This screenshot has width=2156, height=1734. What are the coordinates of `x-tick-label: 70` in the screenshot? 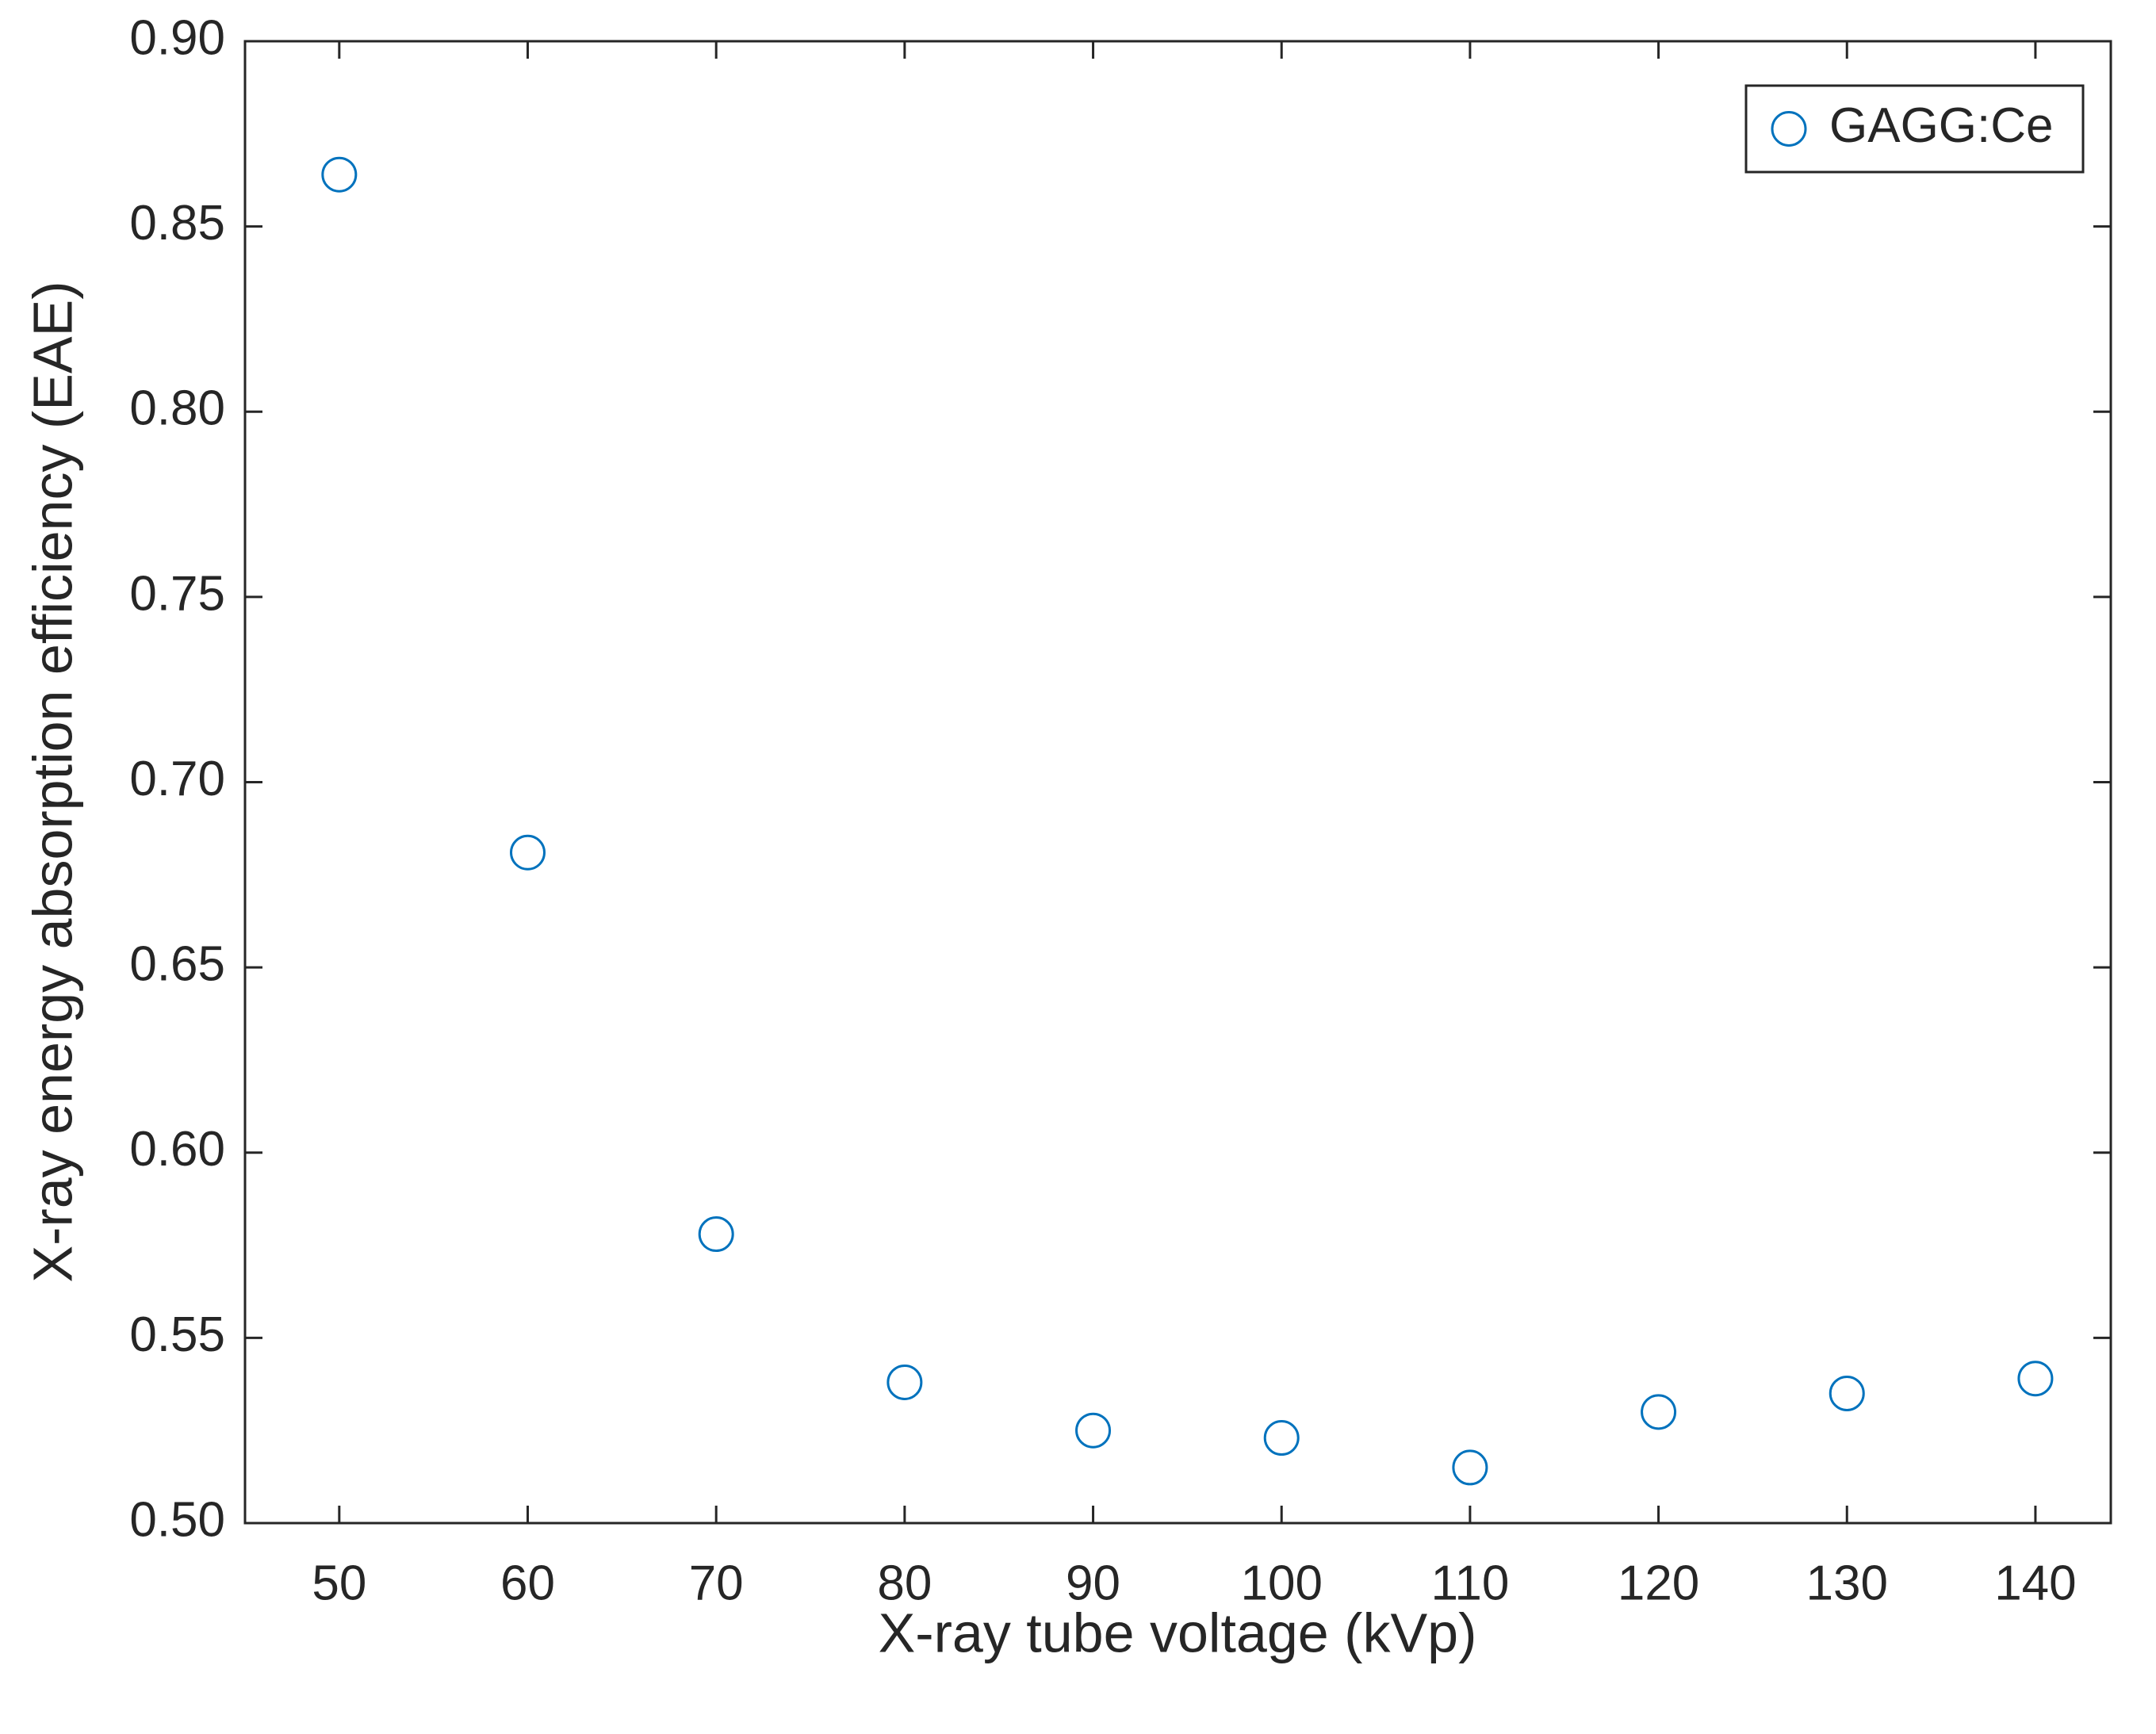 It's located at (716, 1583).